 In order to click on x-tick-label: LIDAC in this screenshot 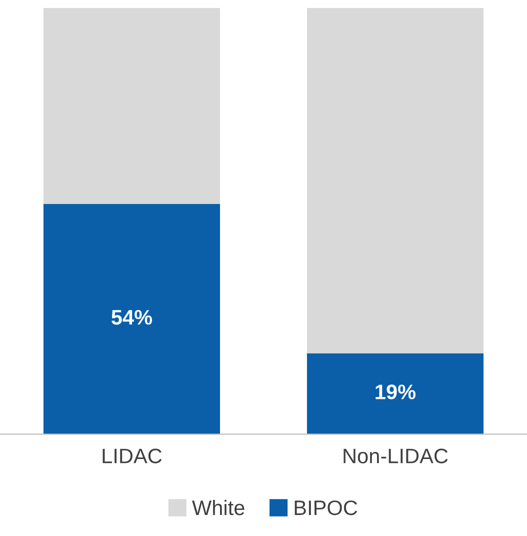, I will do `click(132, 456)`.